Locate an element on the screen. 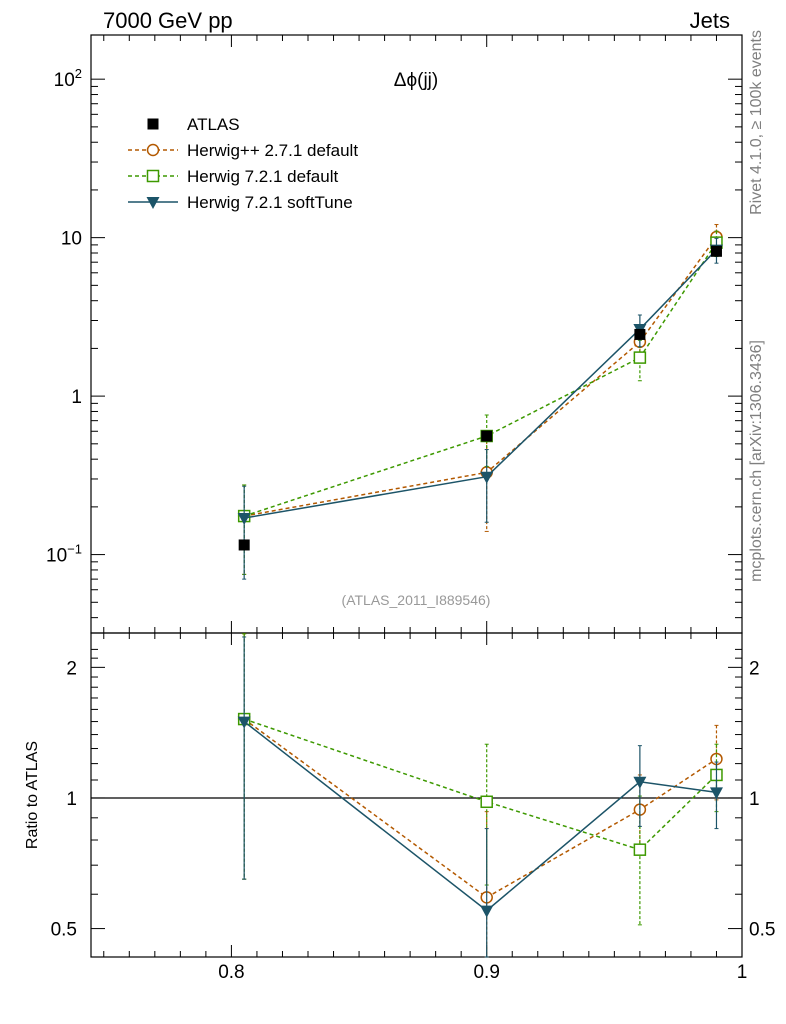 The height and width of the screenshot is (1024, 786). rivet-version-label: Rivet 4.1.0, ≥ 100k events is located at coordinates (756, 122).